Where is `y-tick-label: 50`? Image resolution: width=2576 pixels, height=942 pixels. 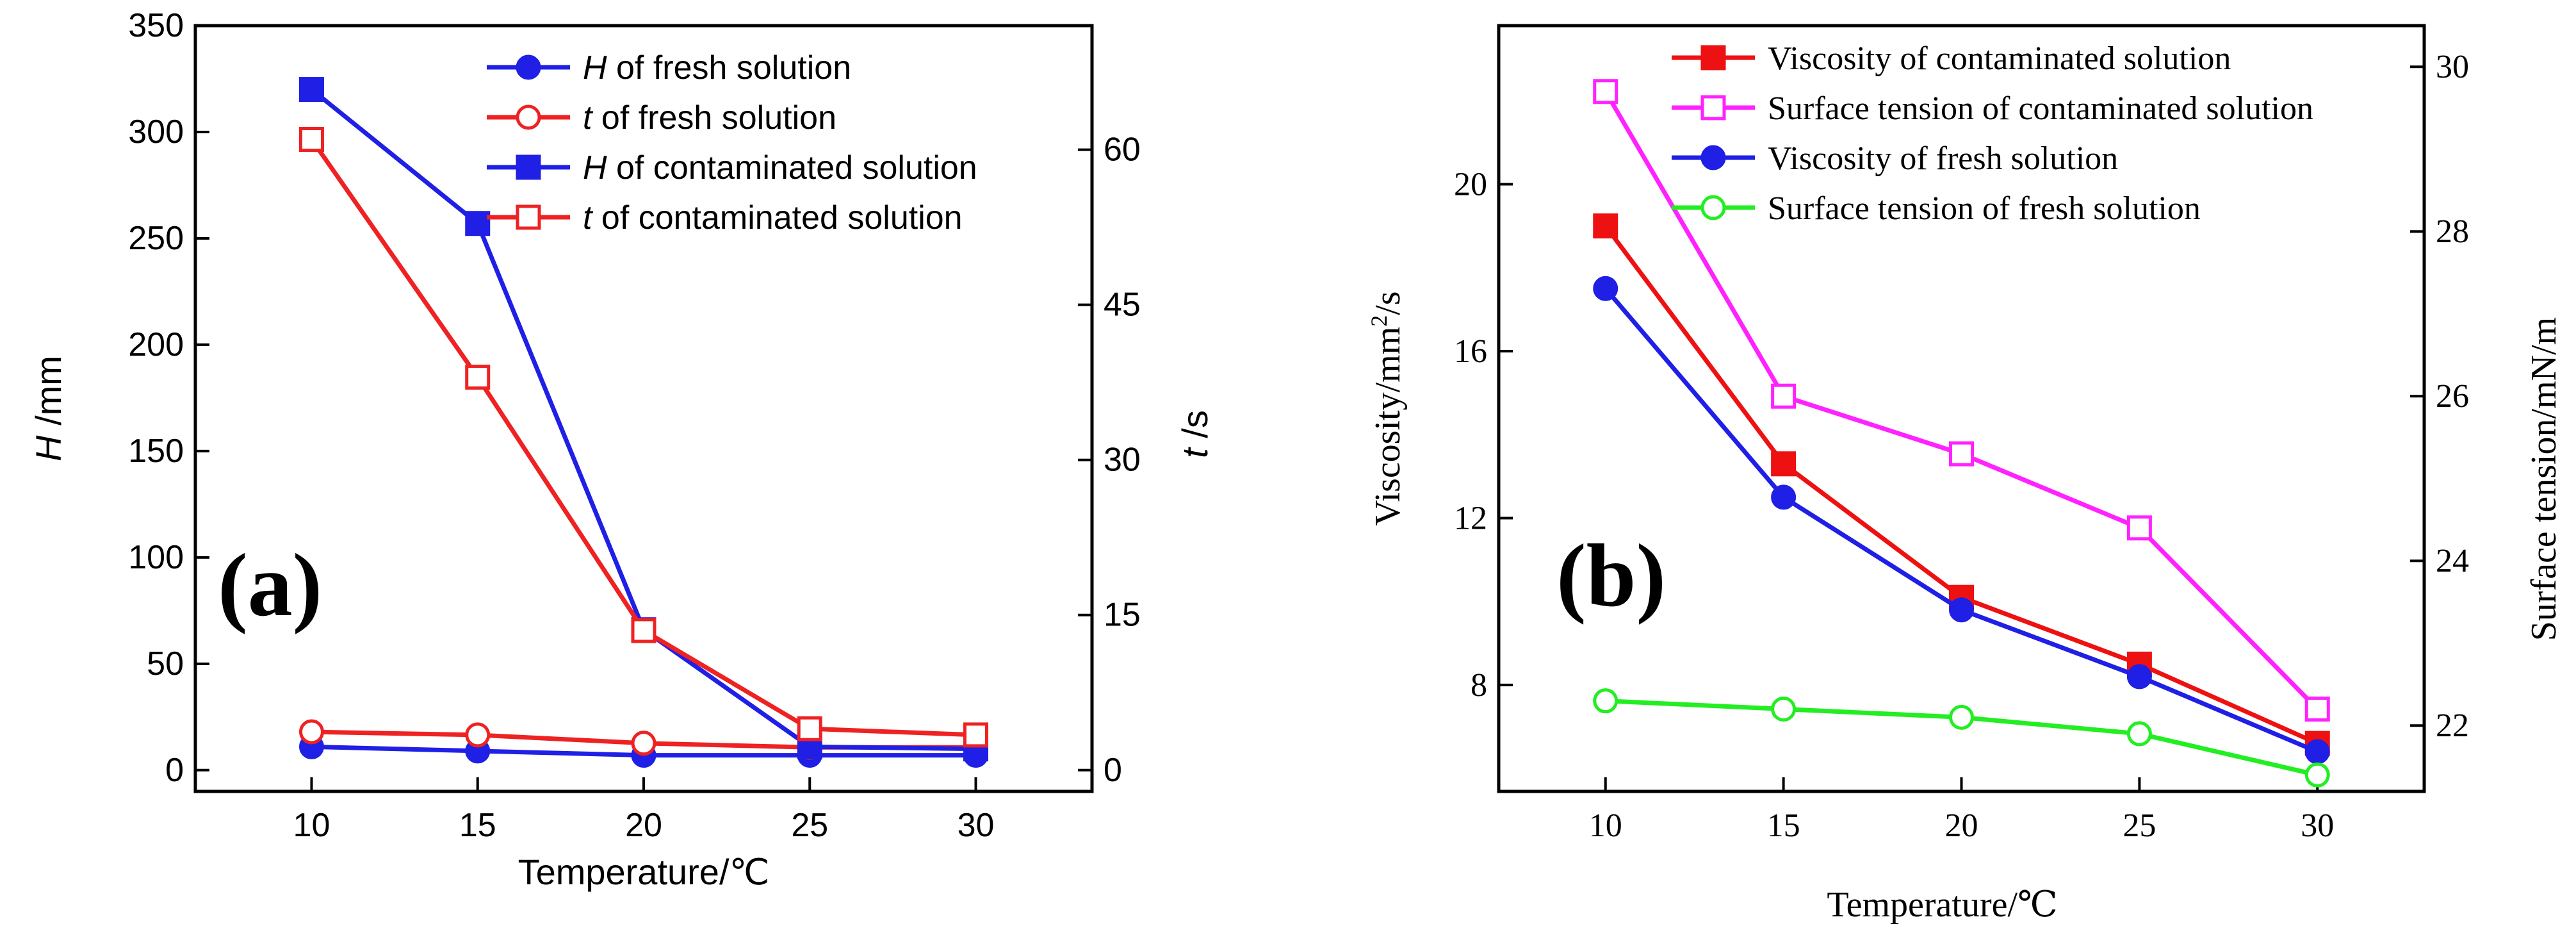
y-tick-label: 50 is located at coordinates (165, 663).